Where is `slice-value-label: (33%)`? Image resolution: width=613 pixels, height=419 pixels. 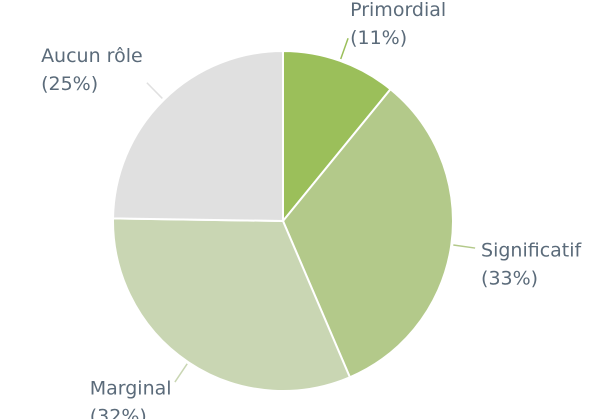
slice-value-label: (33%) is located at coordinates (509, 278).